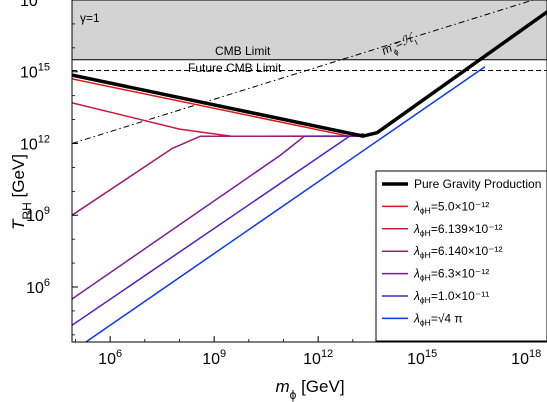 This screenshot has height=402, width=547. I want to click on x-tick-label-3: 10¹⁵, so click(422, 358).